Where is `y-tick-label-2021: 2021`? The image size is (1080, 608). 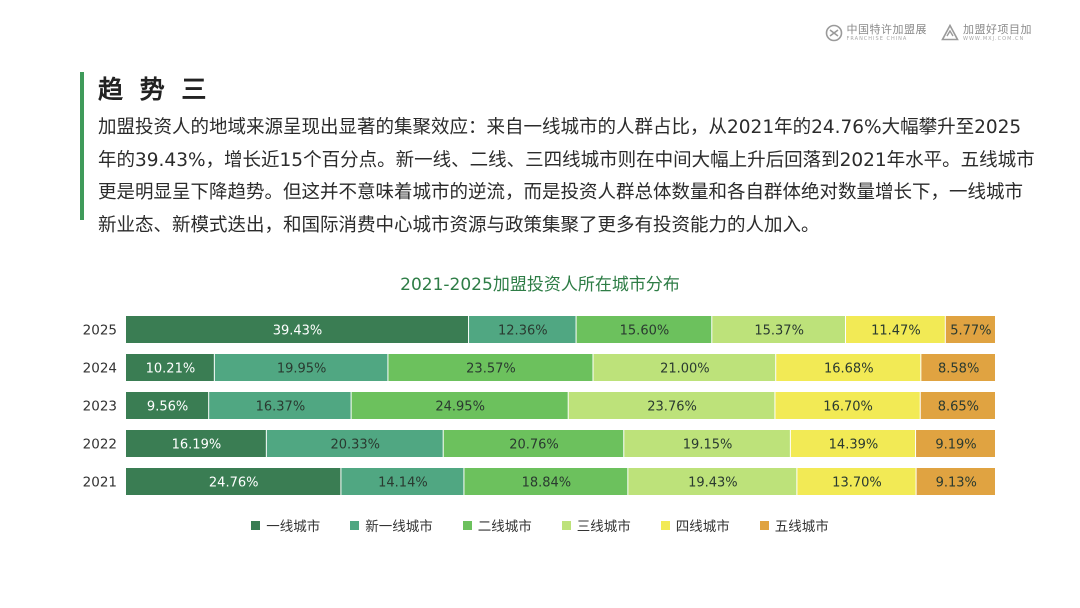 y-tick-label-2021: 2021 is located at coordinates (100, 483).